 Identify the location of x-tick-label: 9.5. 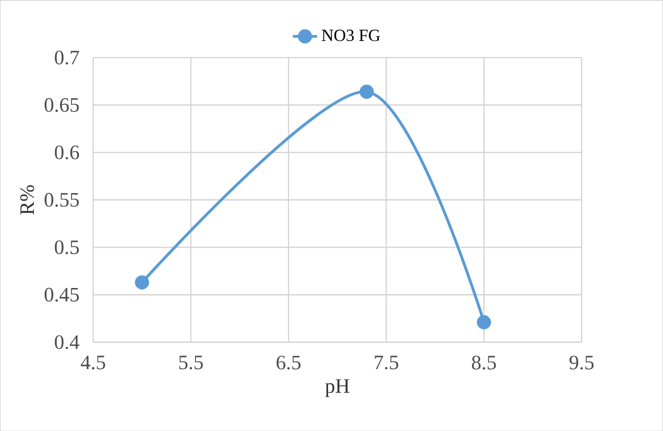
(582, 363).